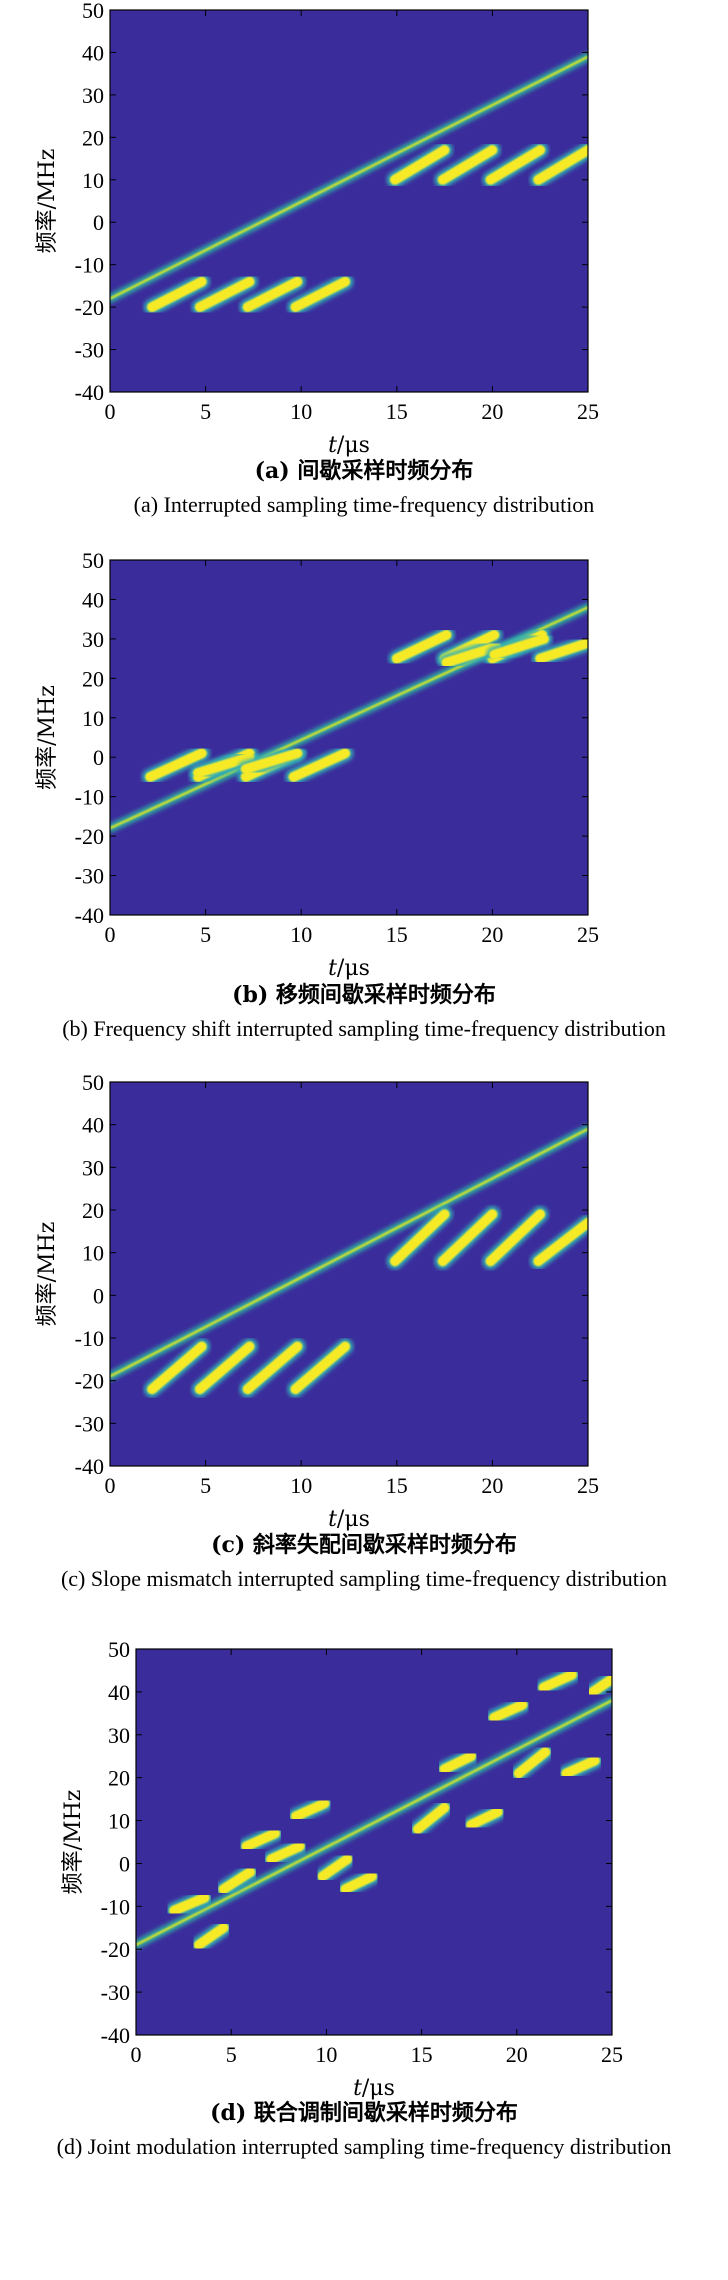  I want to click on caption-chinese: (b) 移频间歇采样时频分布, so click(364, 995).